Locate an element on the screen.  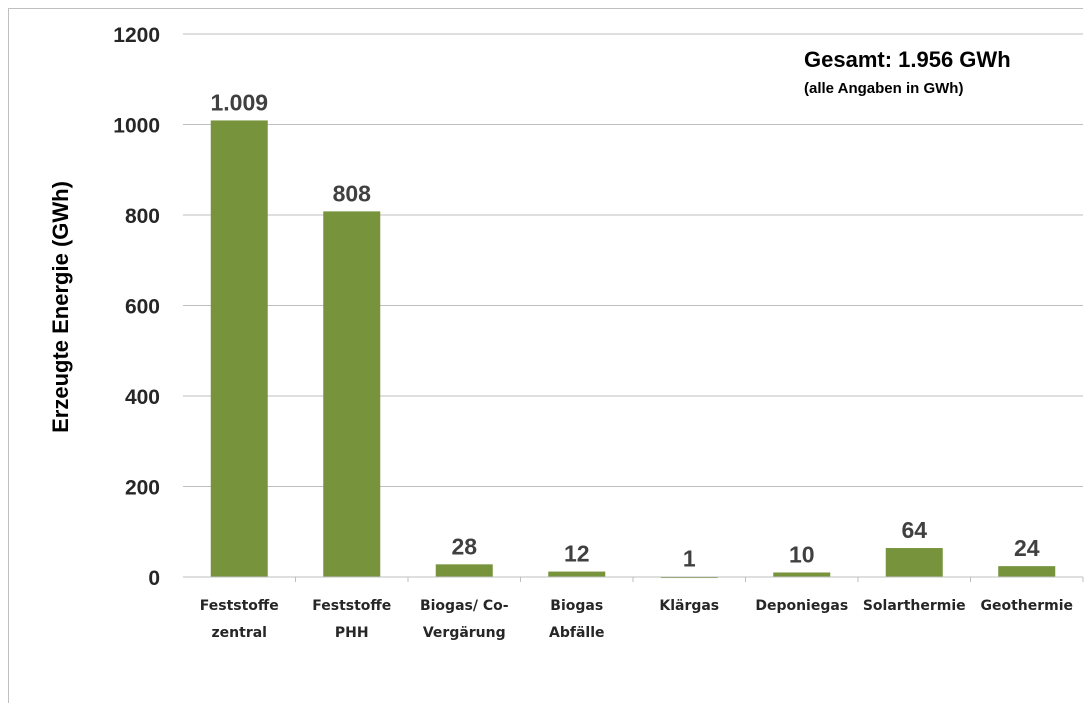
y-tick-label: 600 is located at coordinates (142, 307).